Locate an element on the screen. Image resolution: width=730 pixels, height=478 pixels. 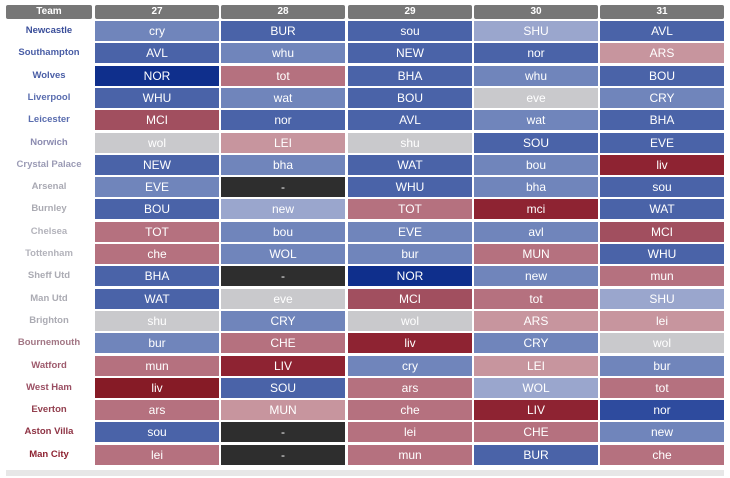
team-name: Tottenham is located at coordinates (49, 253).